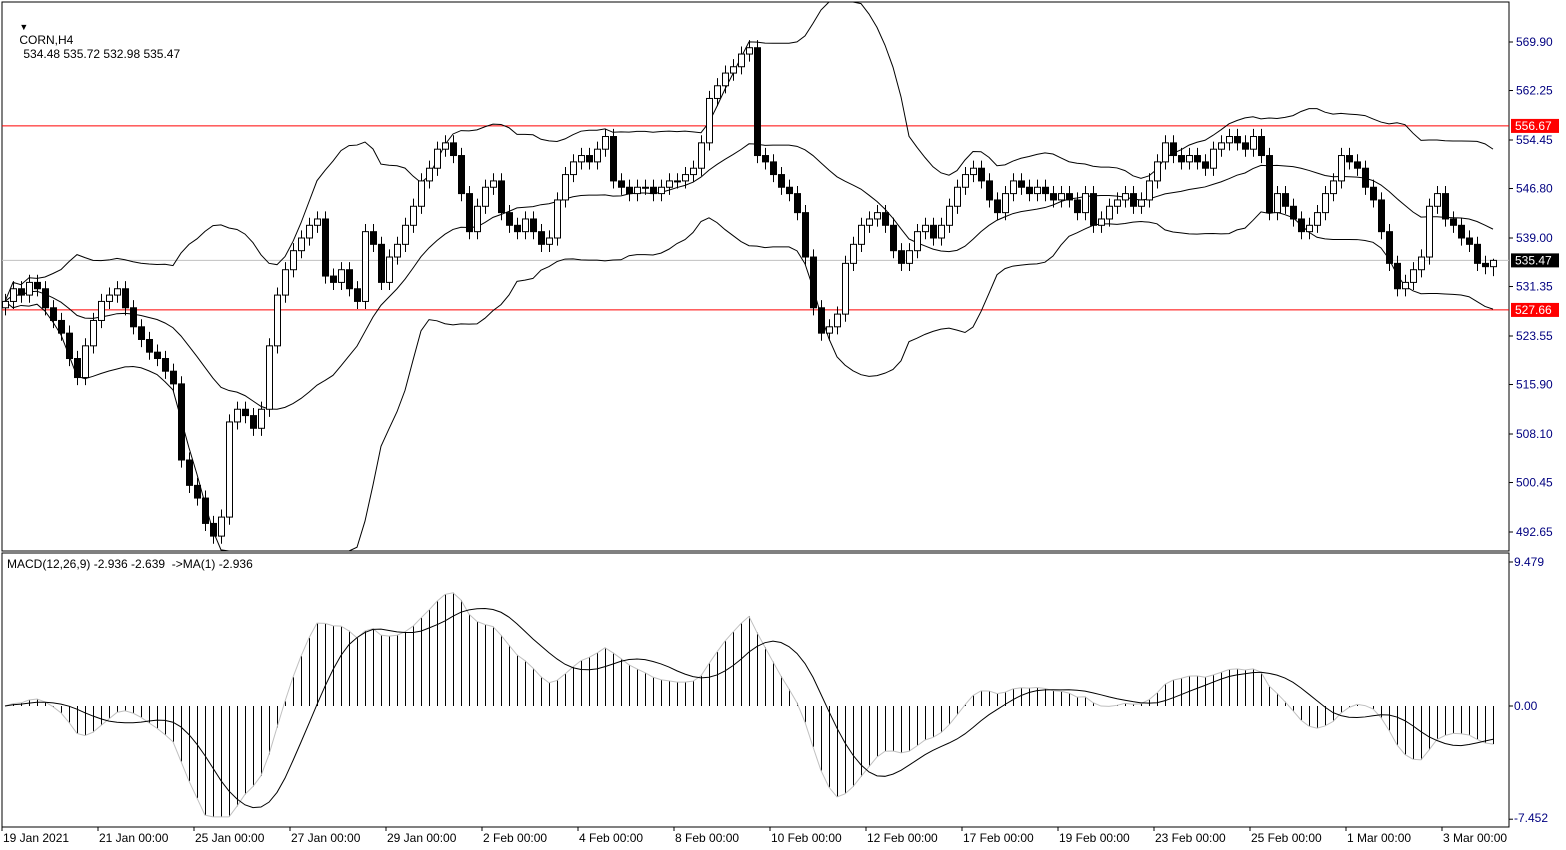 Image resolution: width=1566 pixels, height=850 pixels. Describe the element at coordinates (1531, 818) in the screenshot. I see `macd-y-tick-label: -7.452` at that location.